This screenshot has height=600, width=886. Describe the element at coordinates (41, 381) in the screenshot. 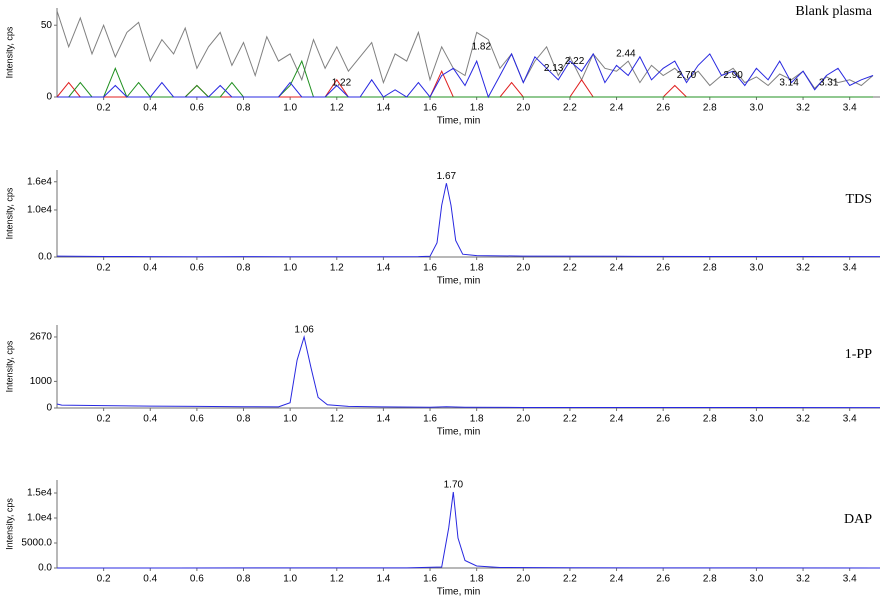

I see `y-tick-label: 1000` at that location.